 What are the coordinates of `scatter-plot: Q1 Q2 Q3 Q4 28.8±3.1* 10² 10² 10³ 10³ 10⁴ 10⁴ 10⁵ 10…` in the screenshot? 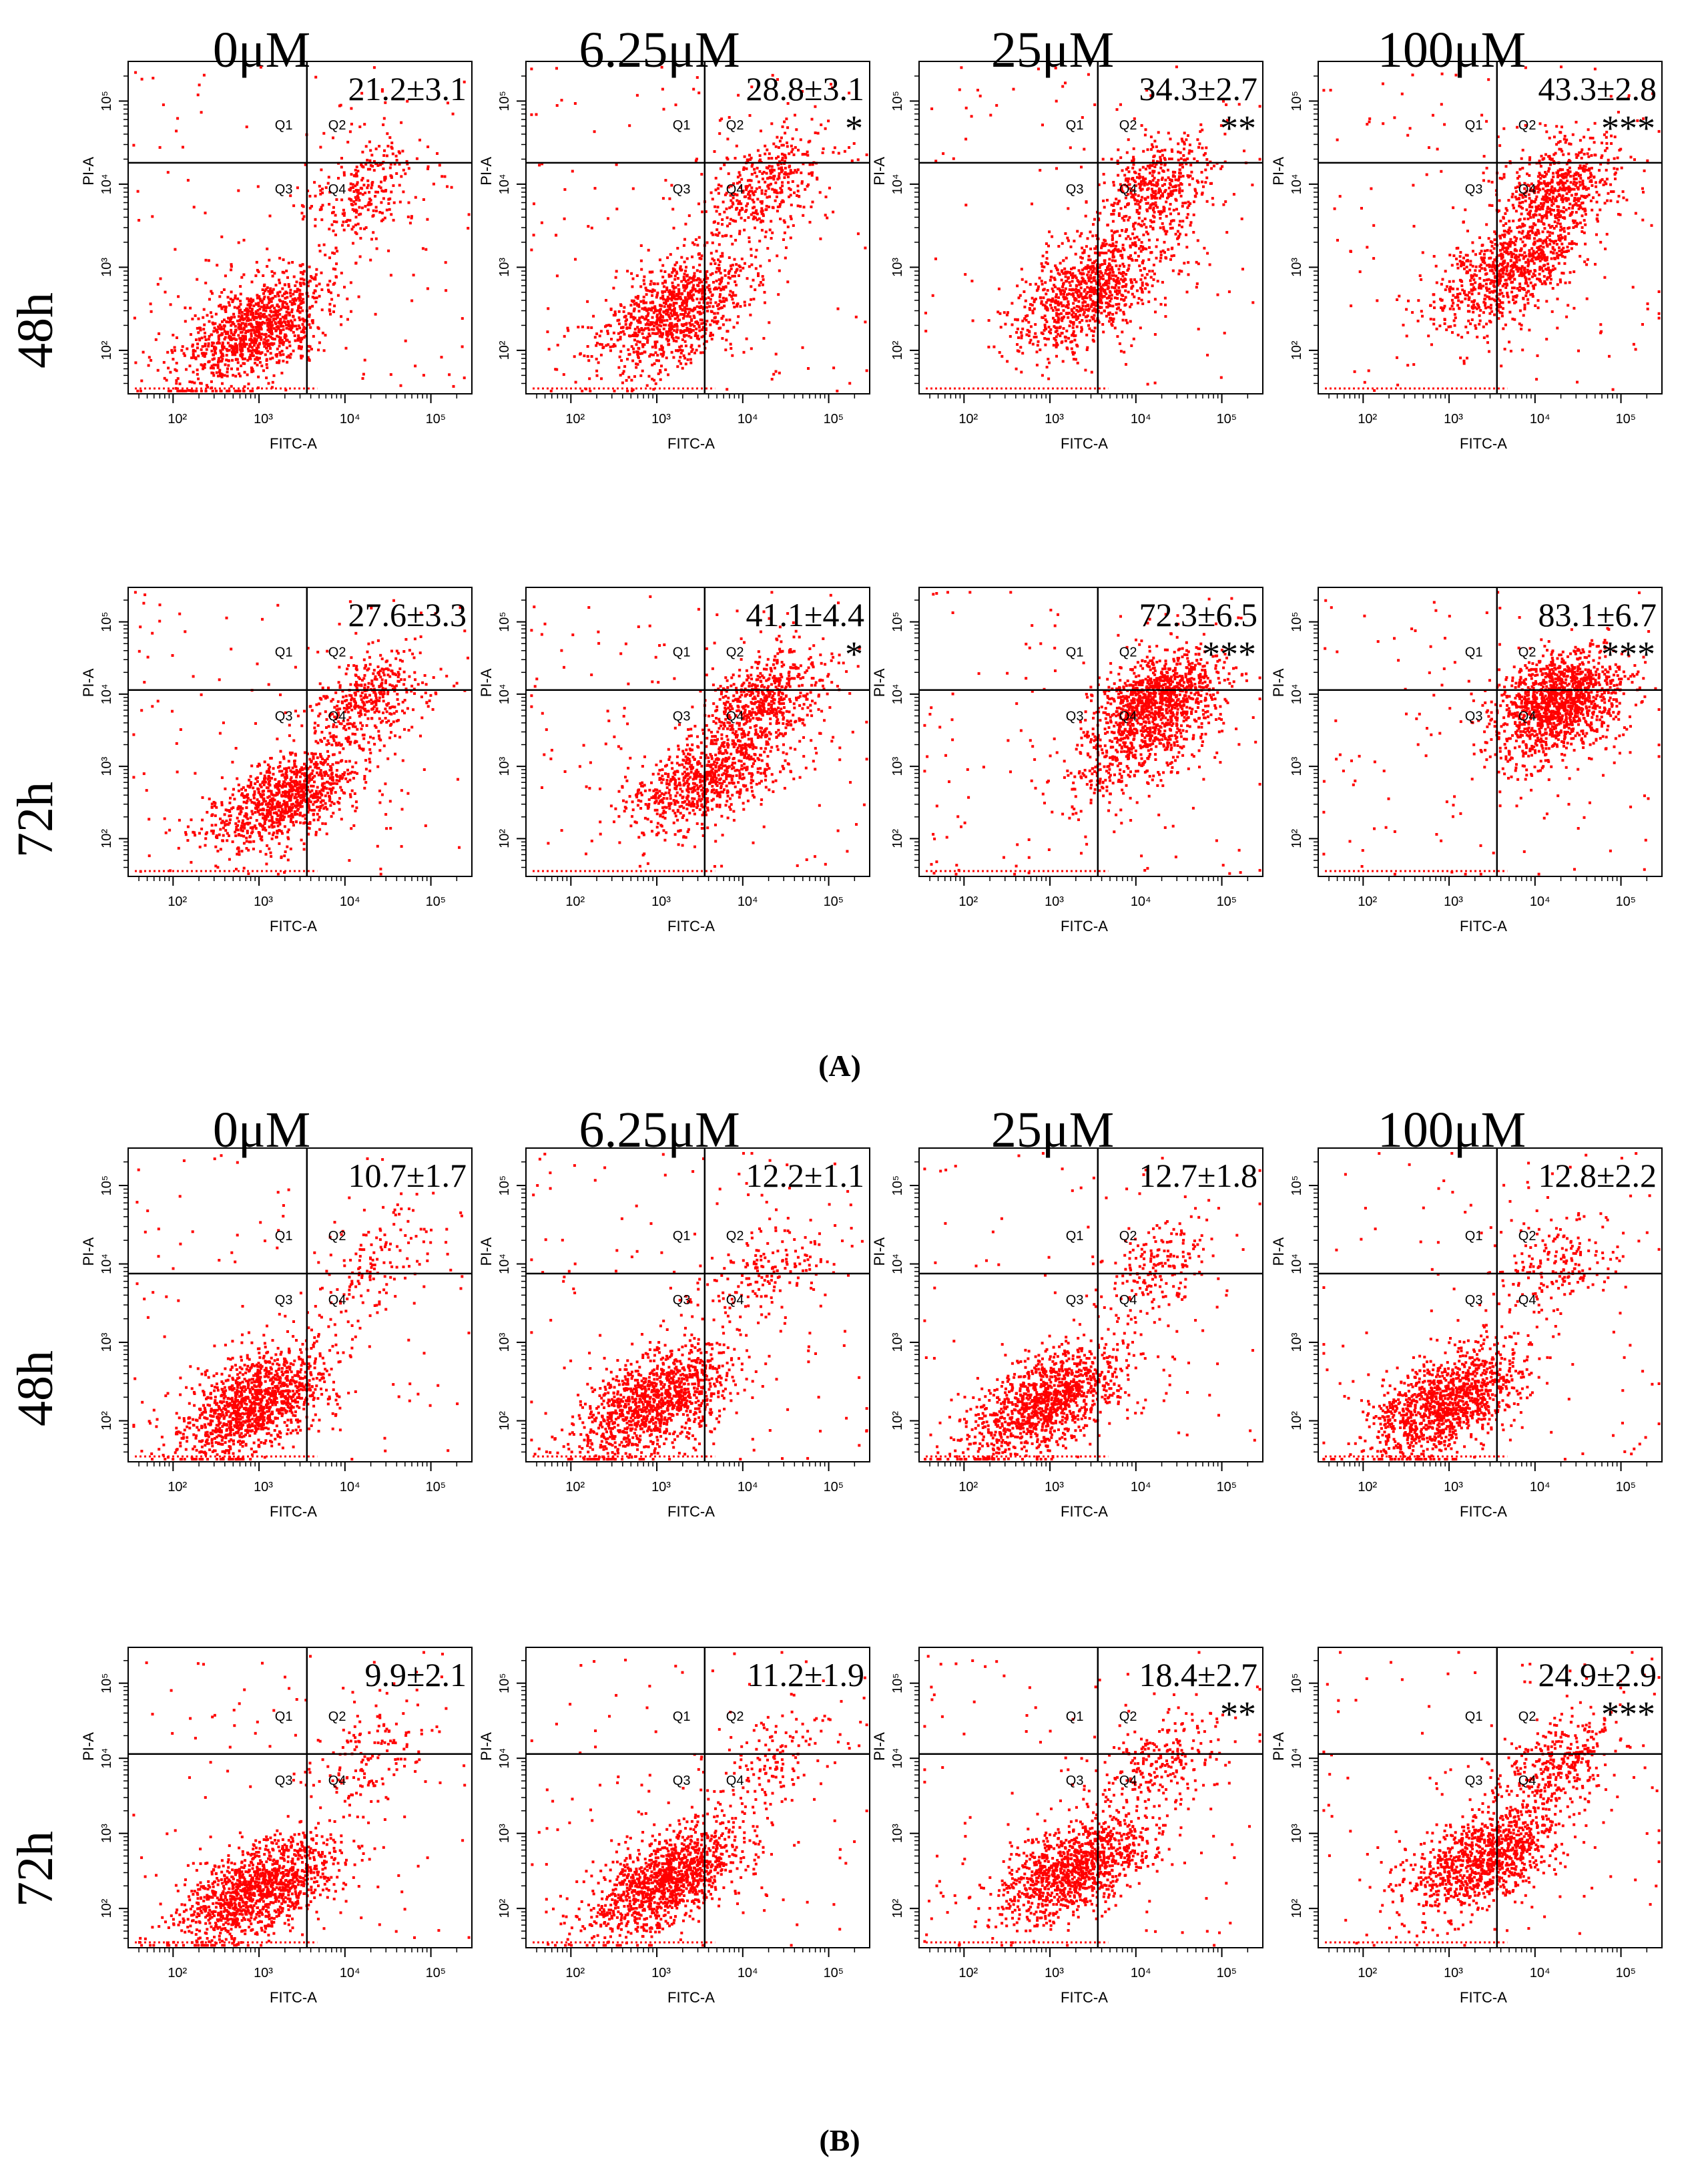 It's located at (674, 256).